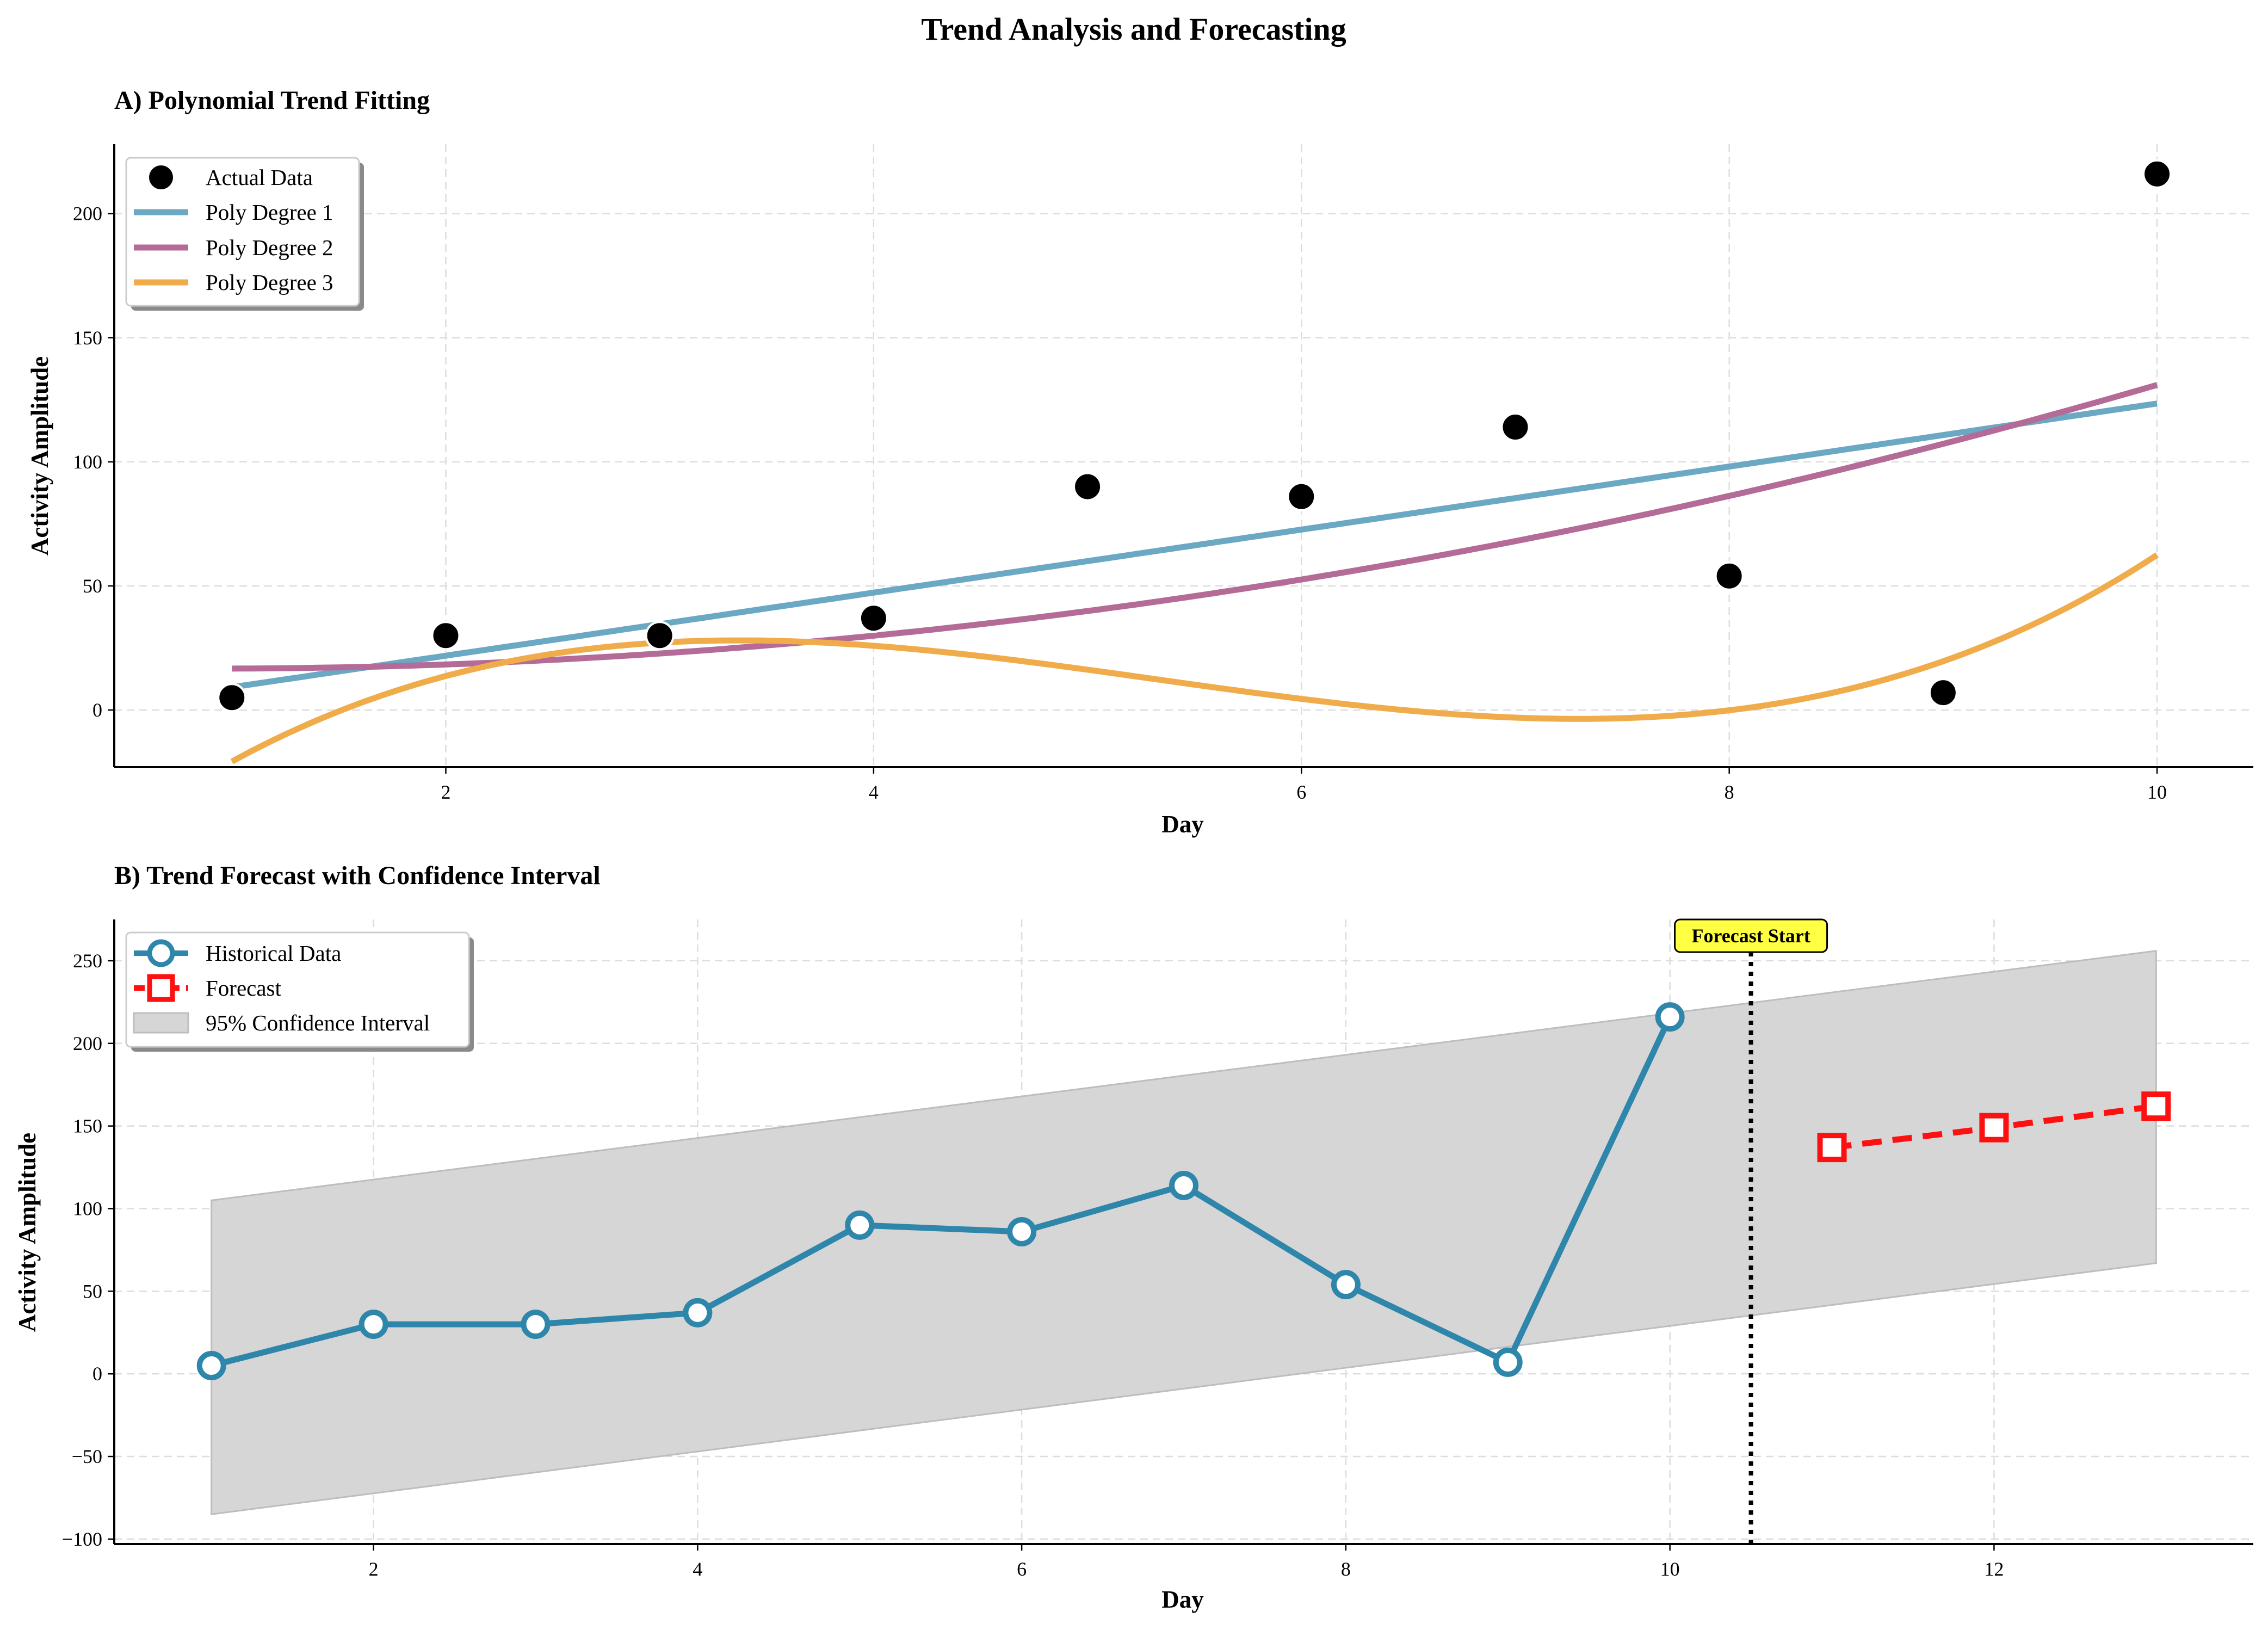 The height and width of the screenshot is (1630, 2268). What do you see at coordinates (82, 1539) in the screenshot?
I see `y-tick-label: −100` at bounding box center [82, 1539].